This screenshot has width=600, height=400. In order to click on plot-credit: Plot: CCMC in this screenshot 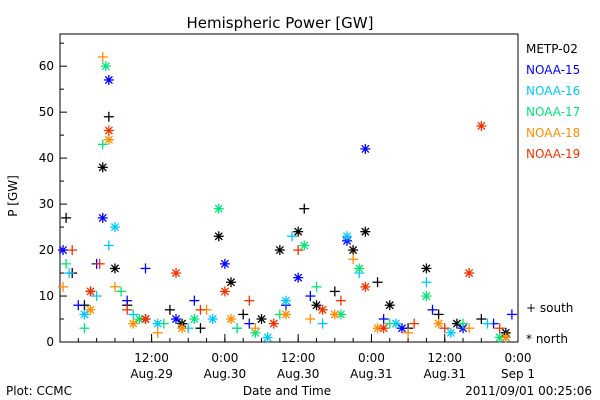, I will do `click(39, 391)`.